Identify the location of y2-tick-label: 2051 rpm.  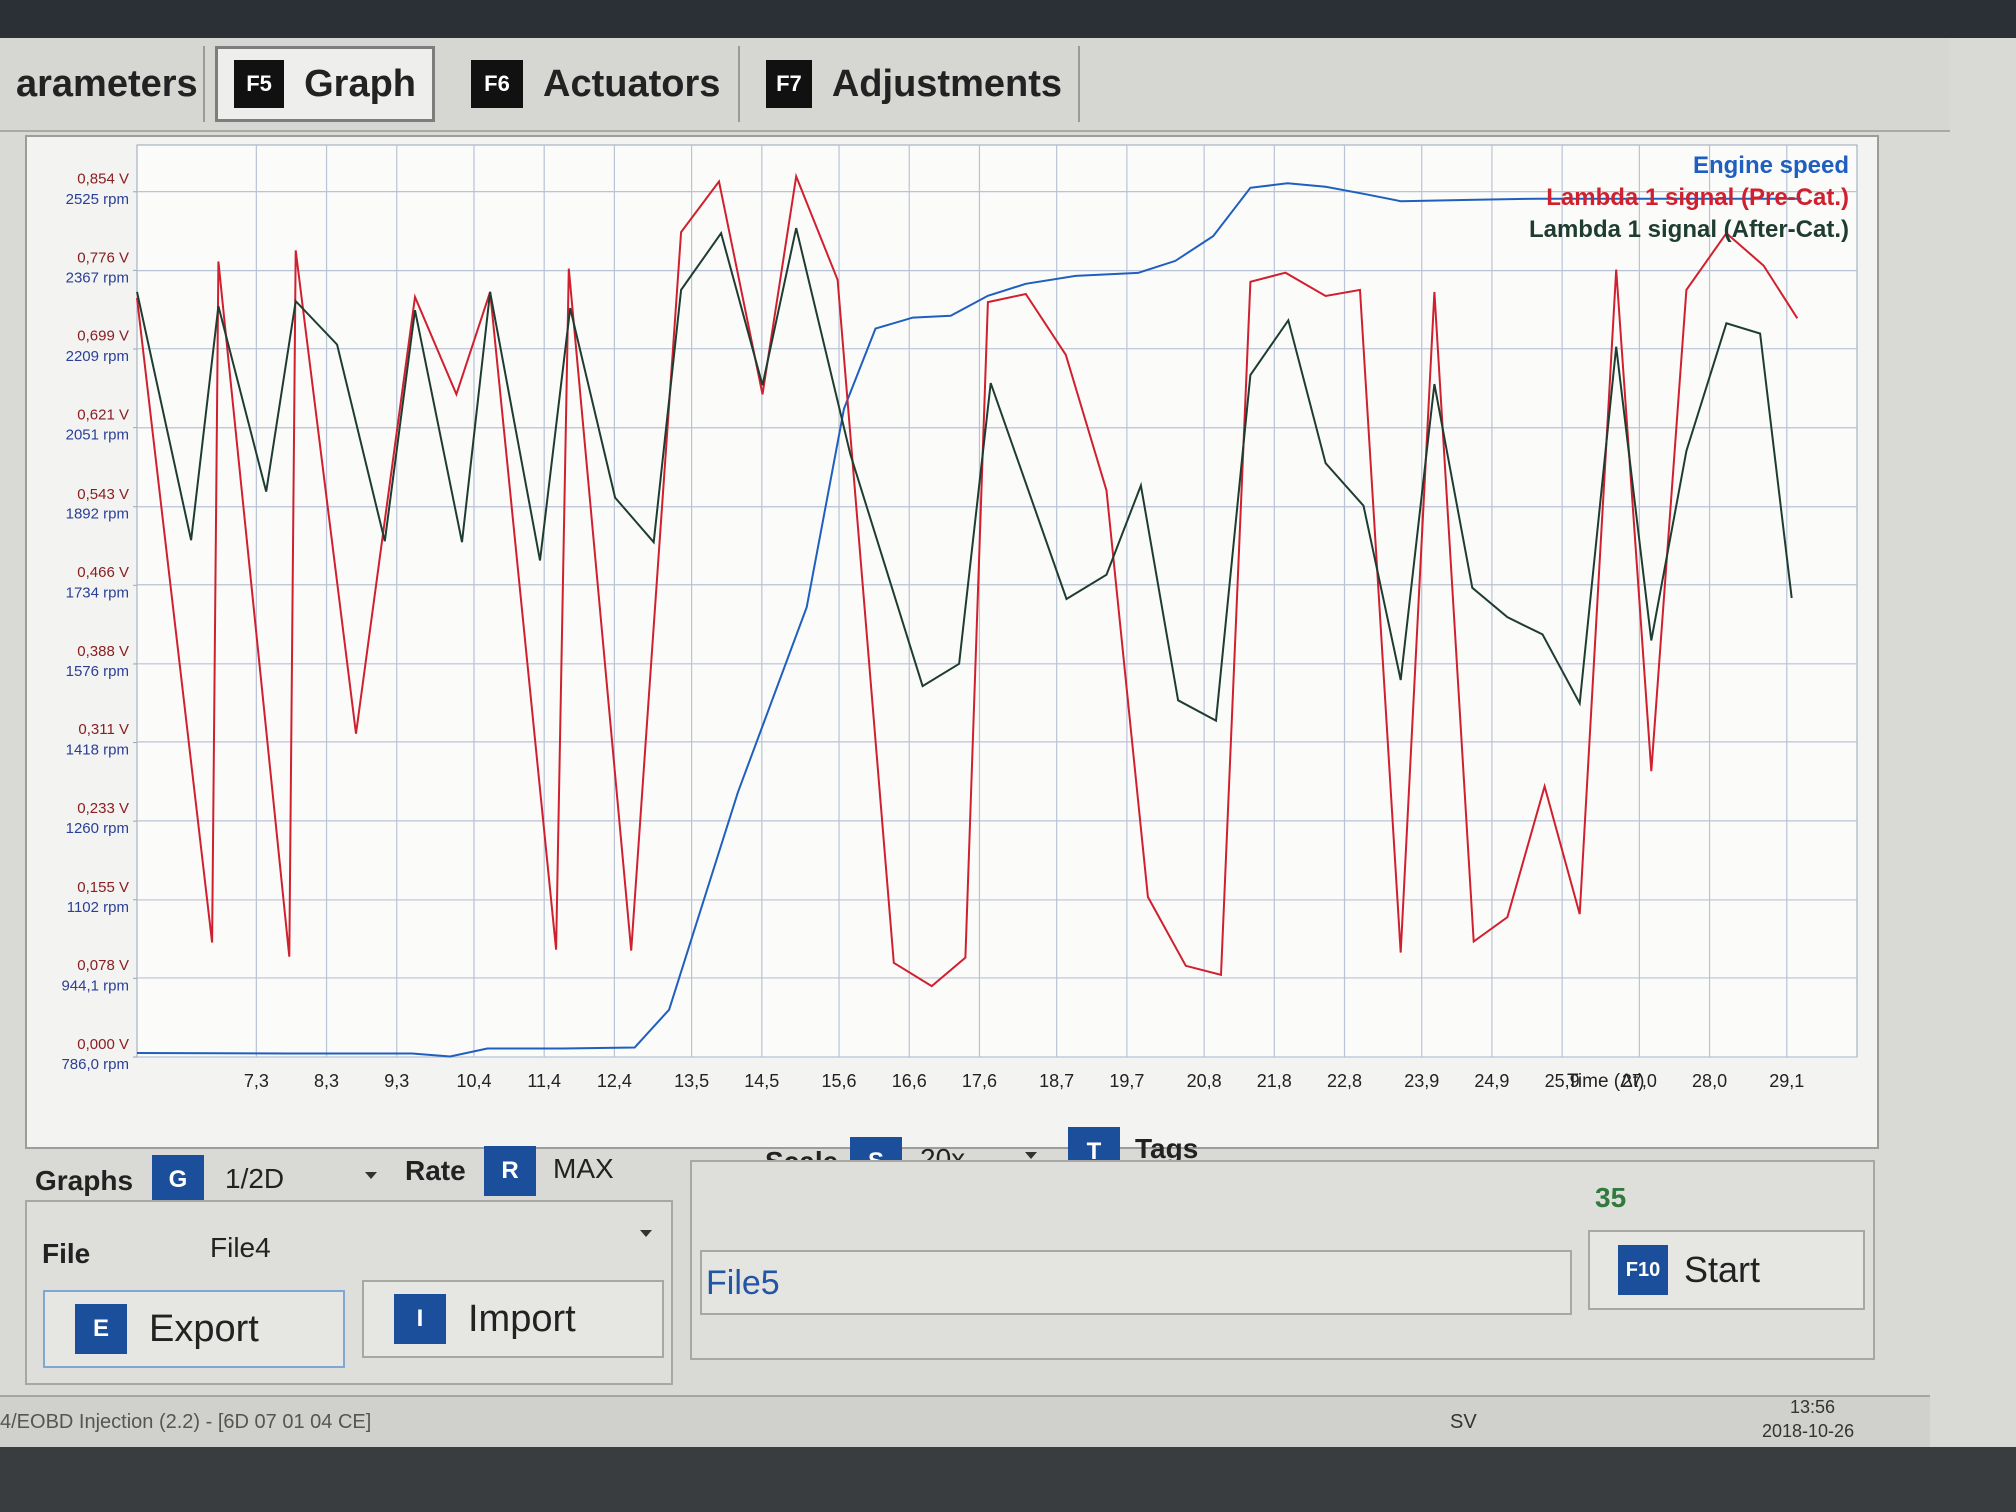
(97, 435).